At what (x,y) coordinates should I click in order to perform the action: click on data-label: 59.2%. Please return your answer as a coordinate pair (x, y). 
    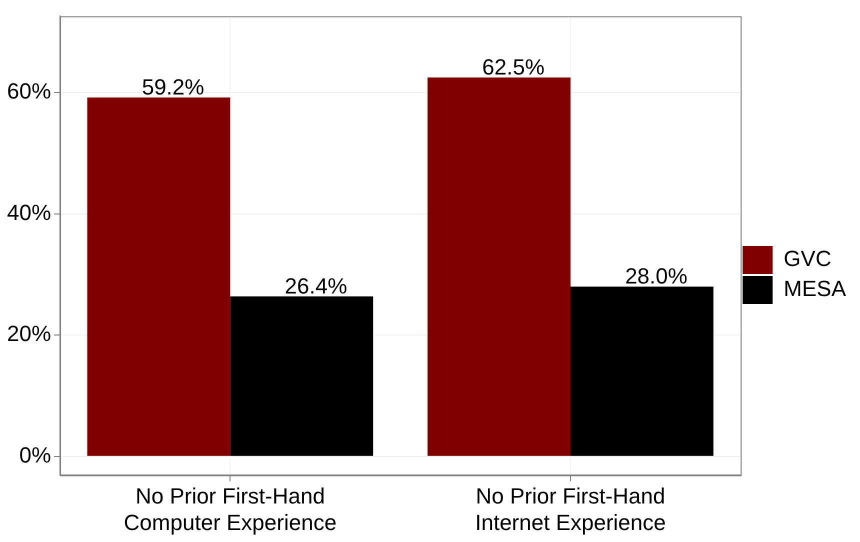
    Looking at the image, I should click on (173, 87).